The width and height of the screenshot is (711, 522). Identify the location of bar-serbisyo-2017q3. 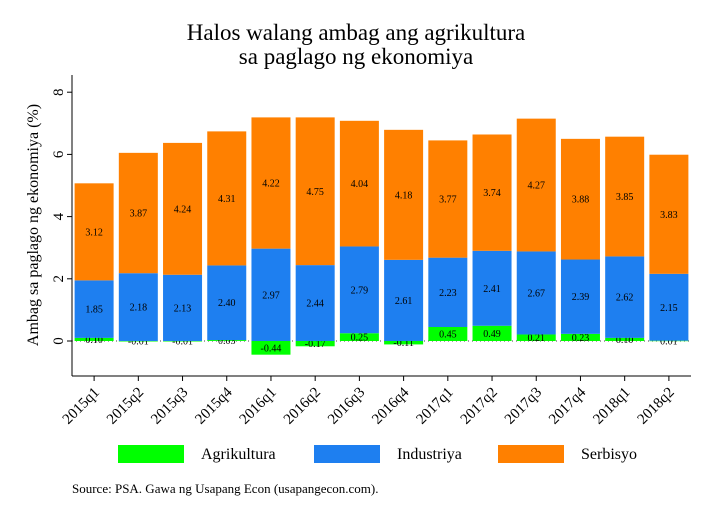
(536, 185).